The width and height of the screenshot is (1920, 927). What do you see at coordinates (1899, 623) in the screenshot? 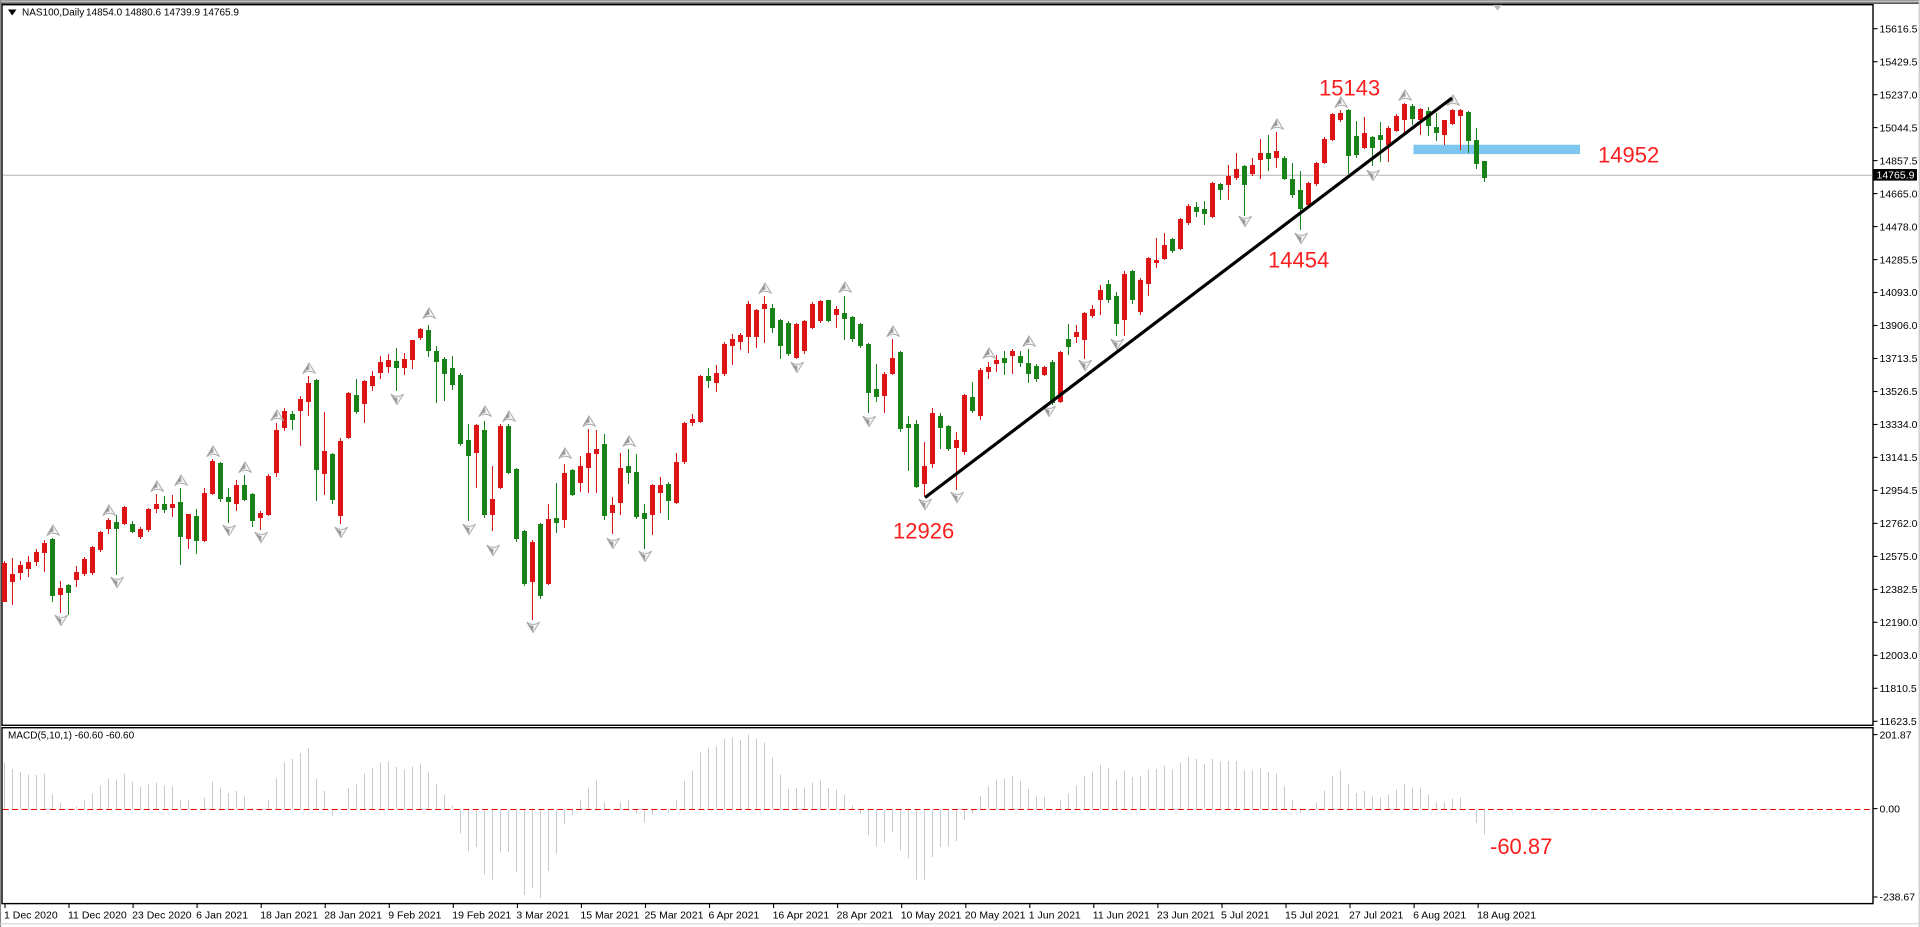
I see `svg-text: 12190.0` at bounding box center [1899, 623].